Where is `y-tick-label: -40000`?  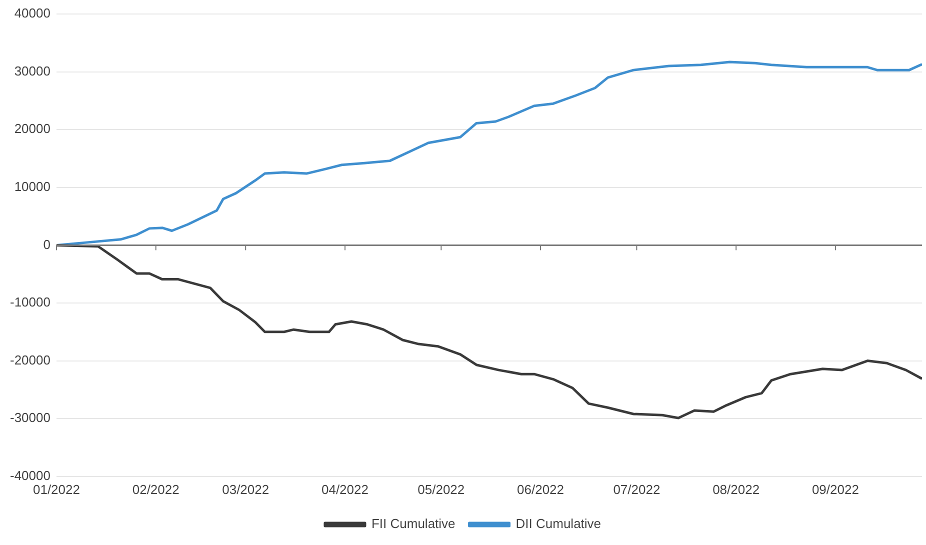
y-tick-label: -40000 is located at coordinates (30, 475).